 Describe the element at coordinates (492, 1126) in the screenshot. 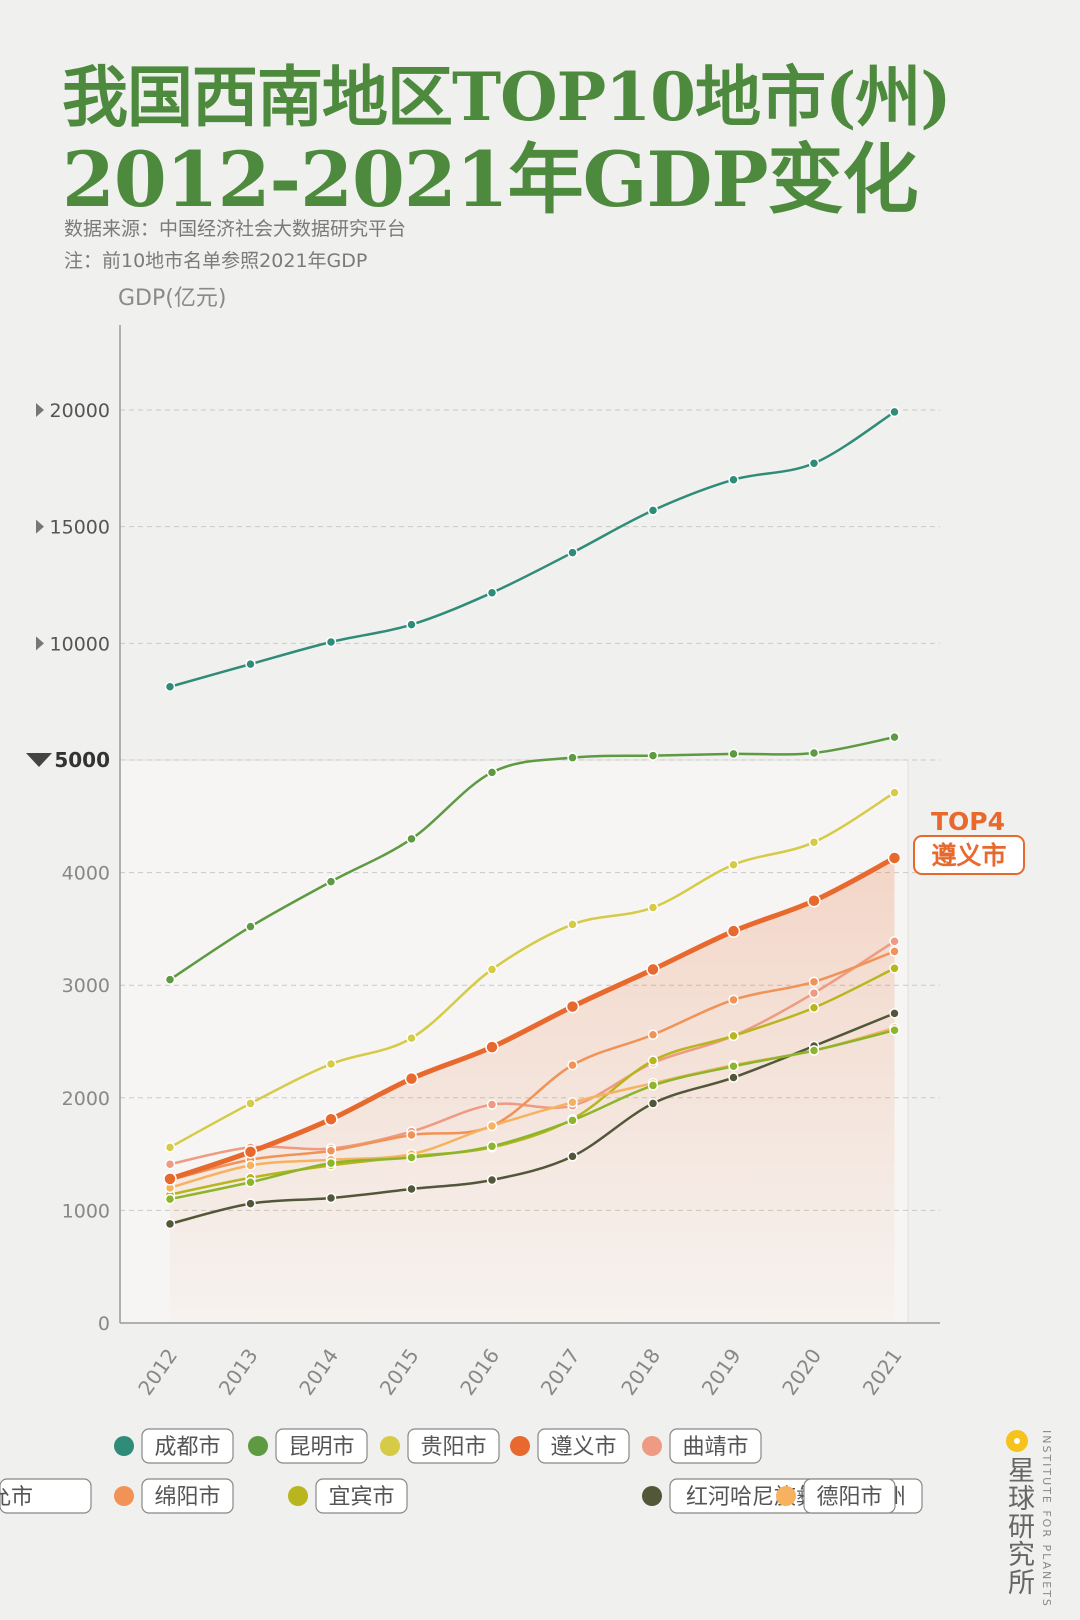

I see `data-point-德阳市-2016` at that location.